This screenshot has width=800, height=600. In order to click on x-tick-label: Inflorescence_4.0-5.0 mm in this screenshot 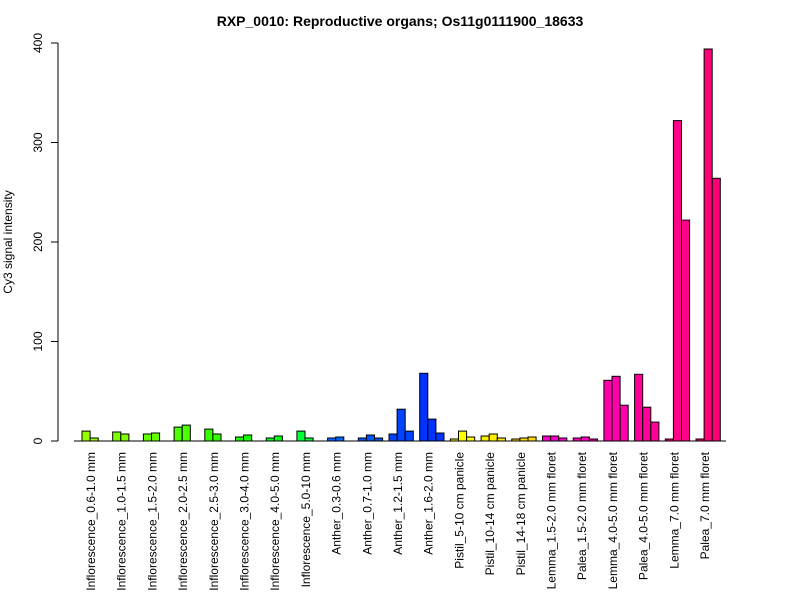, I will do `click(275, 521)`.